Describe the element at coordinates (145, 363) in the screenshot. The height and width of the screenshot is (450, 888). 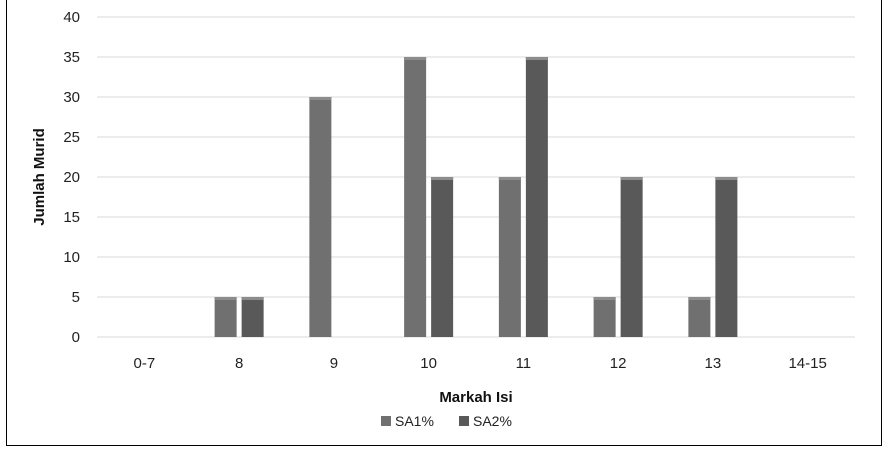
I see `x-tick-label: 0-7` at that location.